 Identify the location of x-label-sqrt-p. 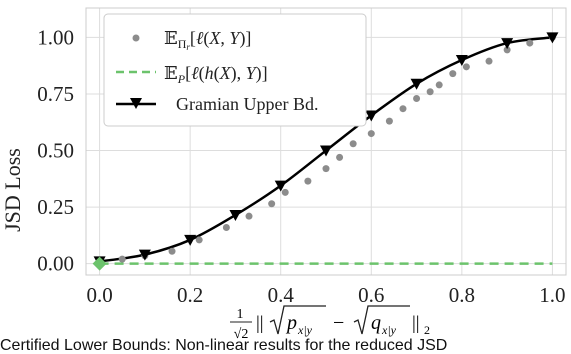
(297, 320).